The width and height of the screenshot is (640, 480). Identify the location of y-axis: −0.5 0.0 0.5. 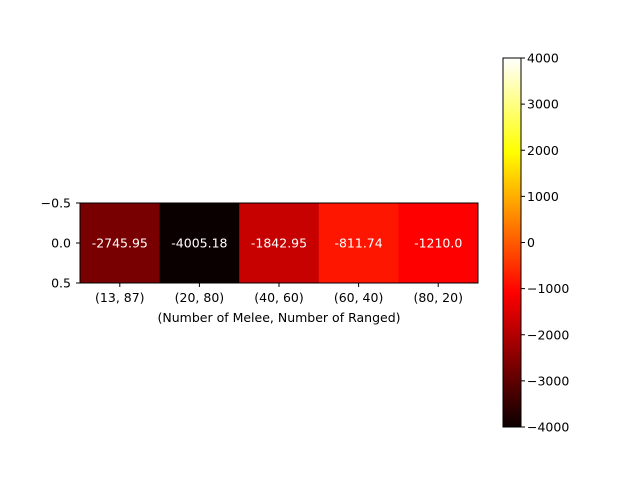
(60, 243).